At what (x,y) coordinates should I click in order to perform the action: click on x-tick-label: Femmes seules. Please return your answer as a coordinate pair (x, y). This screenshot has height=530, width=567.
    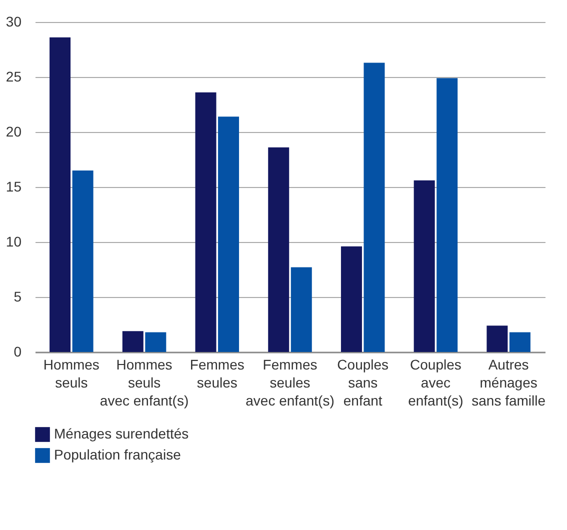
    Looking at the image, I should click on (217, 373).